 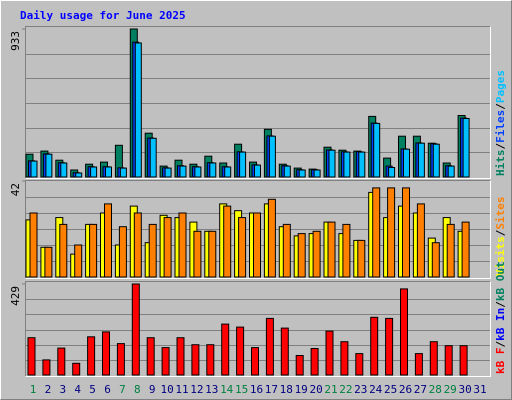 What do you see at coordinates (315, 389) in the screenshot?
I see `x-tick-label: 20` at bounding box center [315, 389].